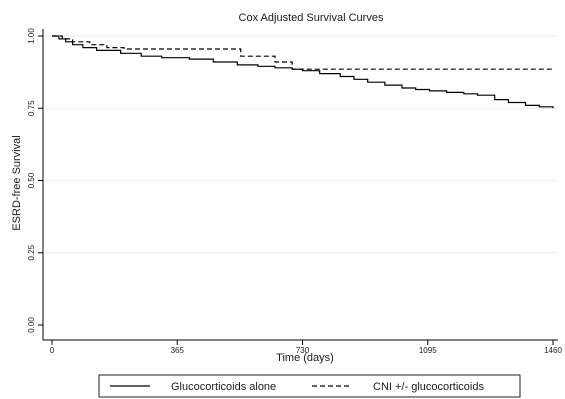 The image size is (565, 399). Describe the element at coordinates (52, 350) in the screenshot. I see `x-tick-label-0: 0` at that location.